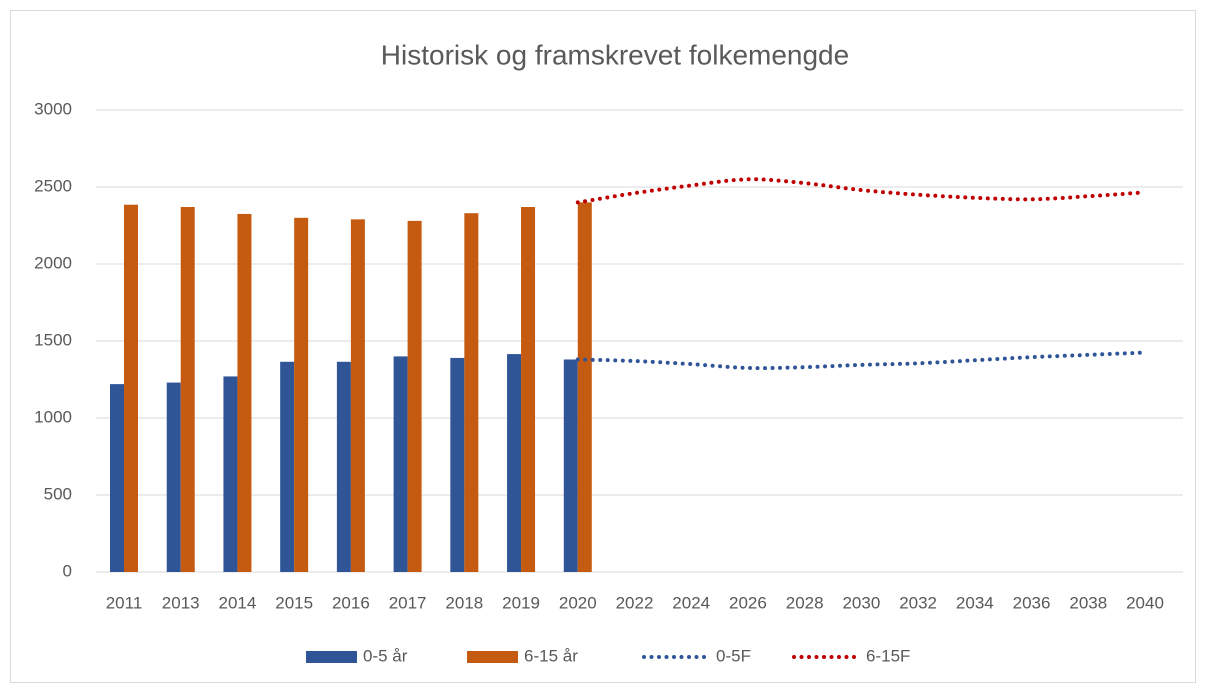 The image size is (1206, 683). Describe the element at coordinates (551, 655) in the screenshot. I see `legend-label: 6-15 år` at that location.